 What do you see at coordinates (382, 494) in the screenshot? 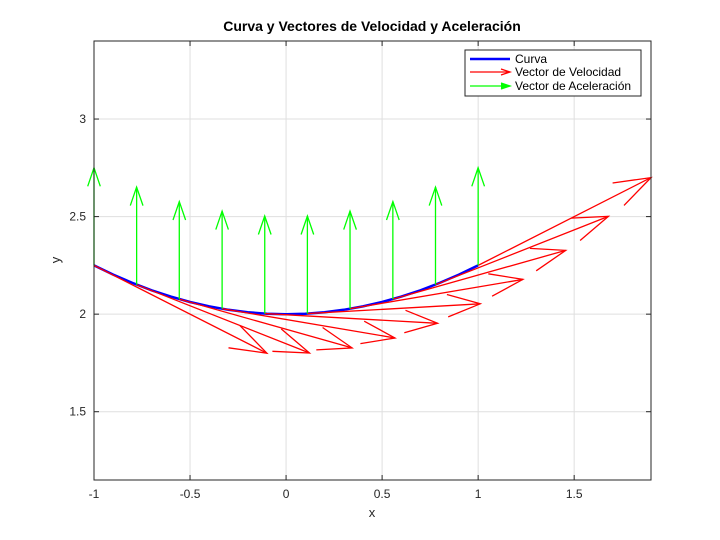
I see `x-tick-label: 0.5` at bounding box center [382, 494].